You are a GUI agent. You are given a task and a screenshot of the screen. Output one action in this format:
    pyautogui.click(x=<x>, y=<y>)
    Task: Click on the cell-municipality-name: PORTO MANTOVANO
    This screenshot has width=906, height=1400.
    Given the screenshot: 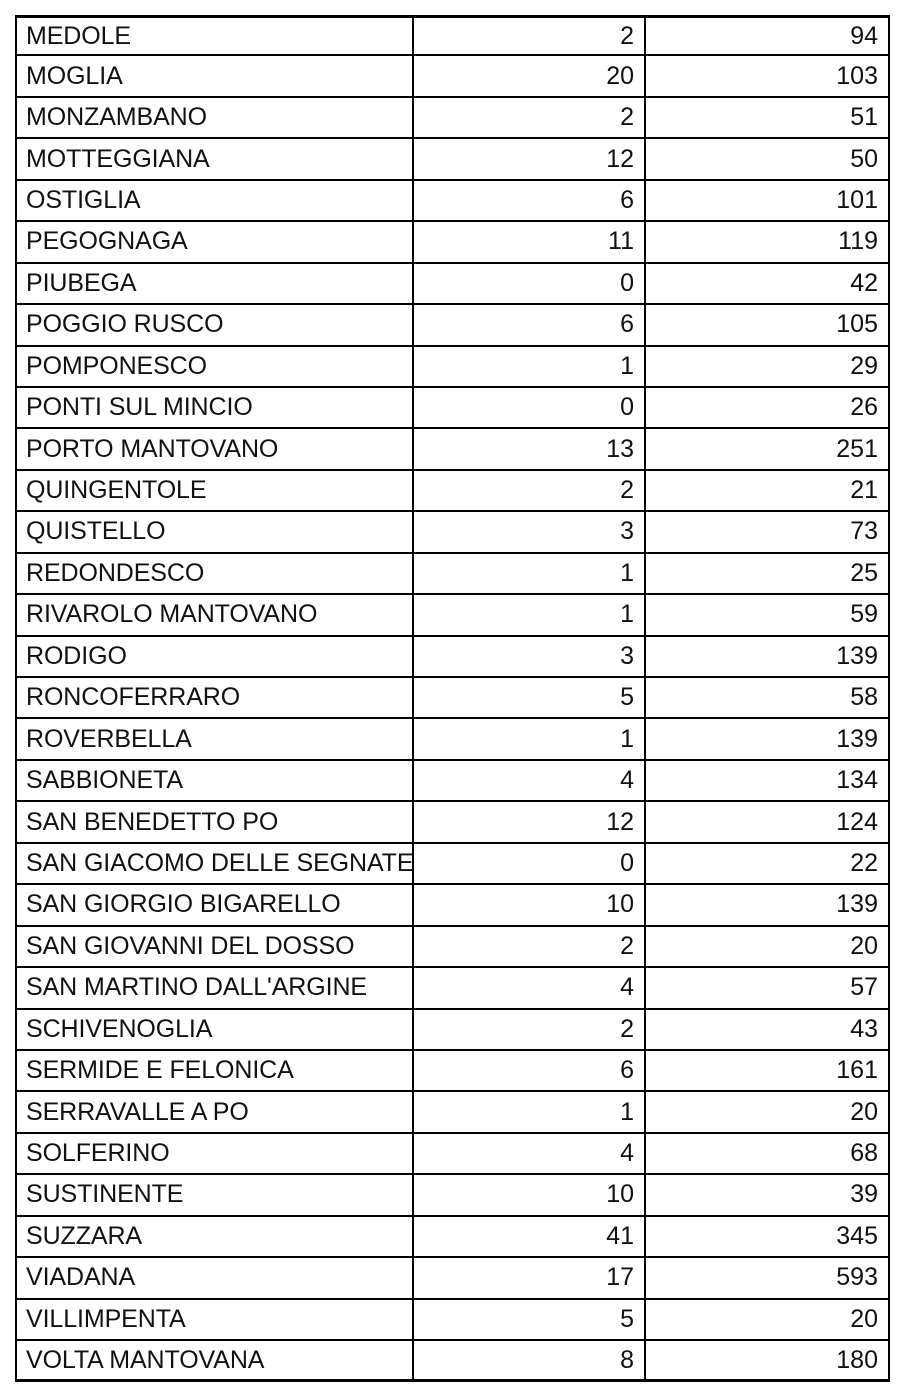 What is the action you would take?
    pyautogui.click(x=213, y=450)
    